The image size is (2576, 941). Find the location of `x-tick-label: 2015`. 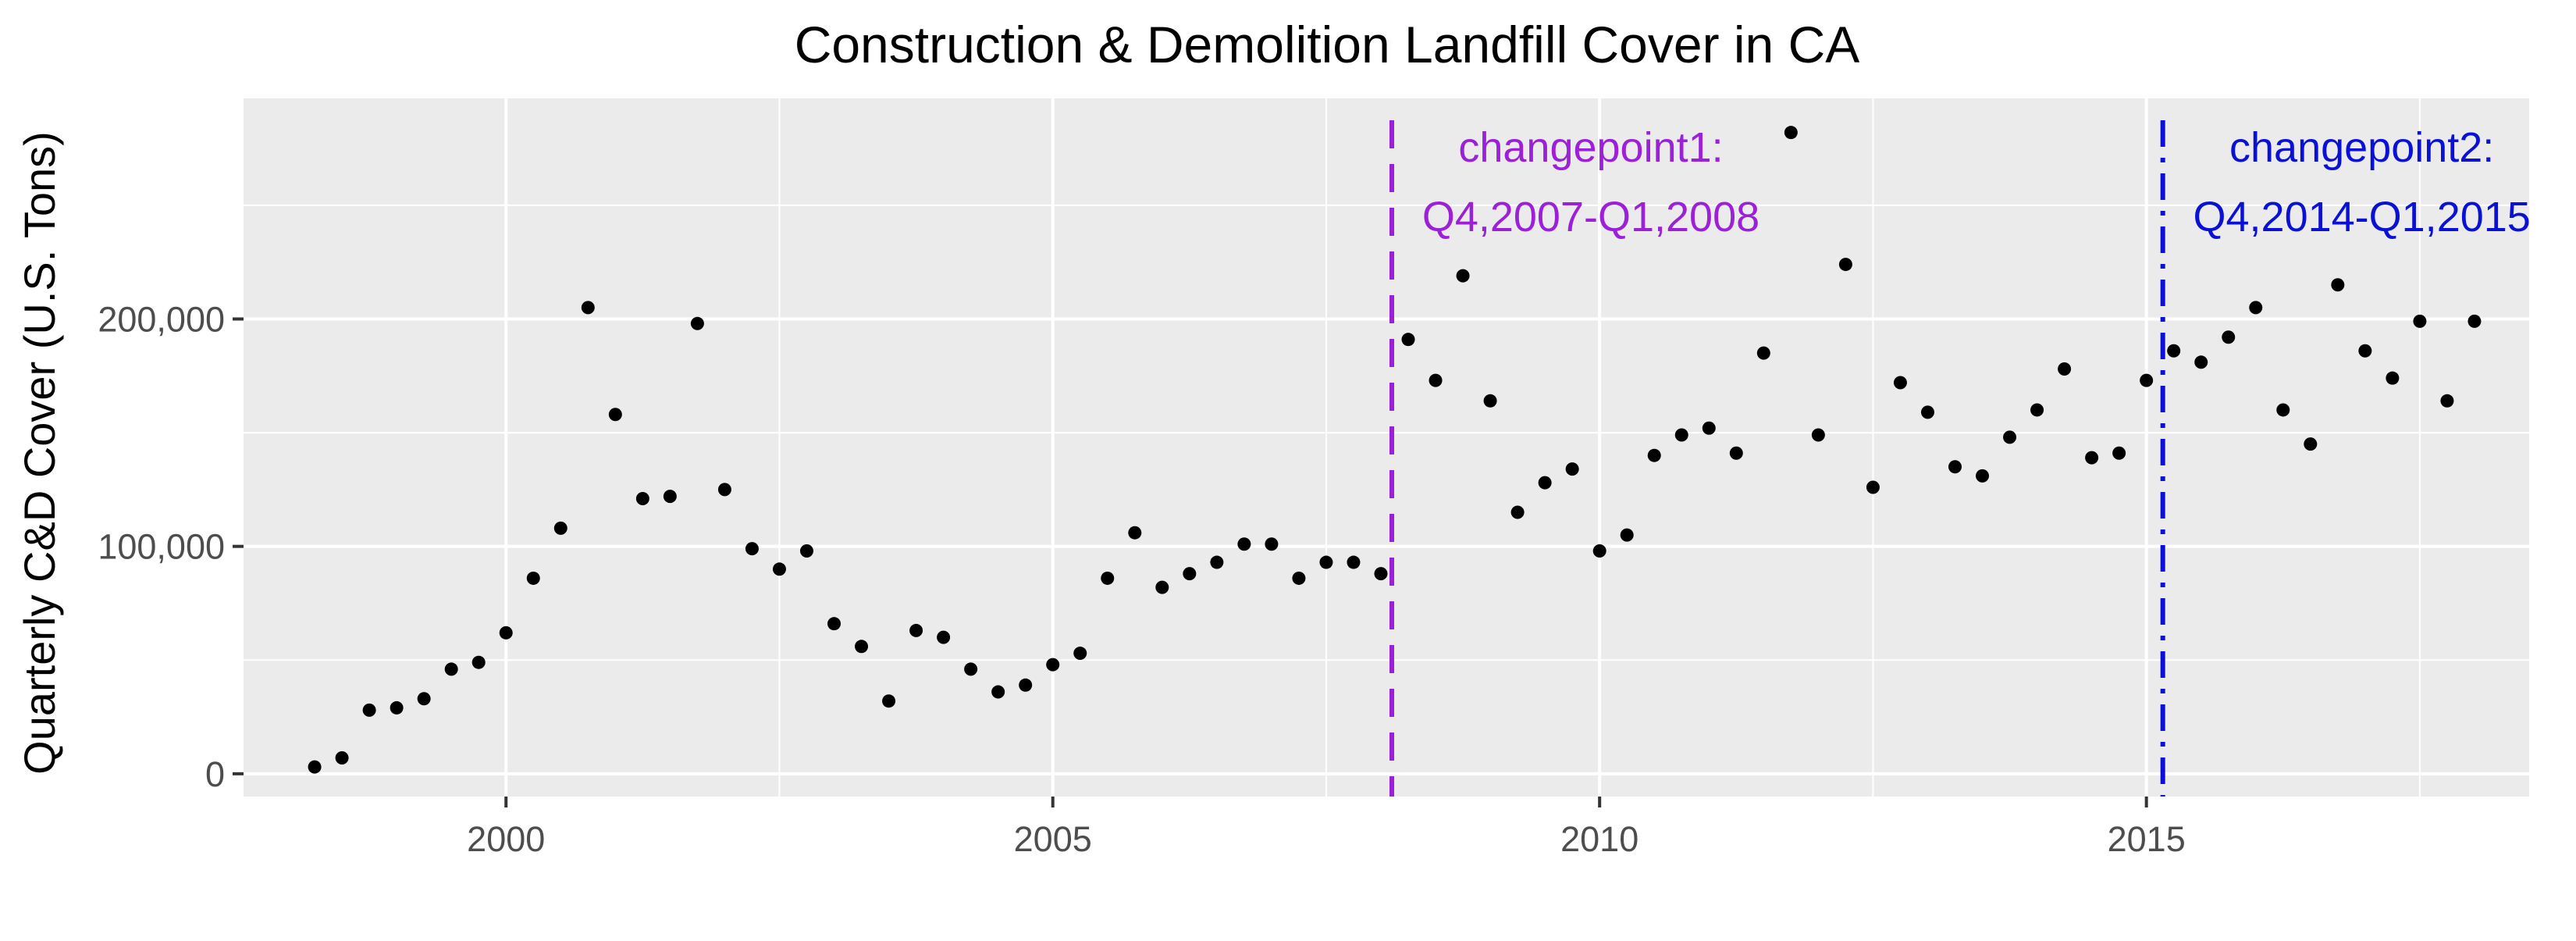

x-tick-label: 2015 is located at coordinates (2147, 839).